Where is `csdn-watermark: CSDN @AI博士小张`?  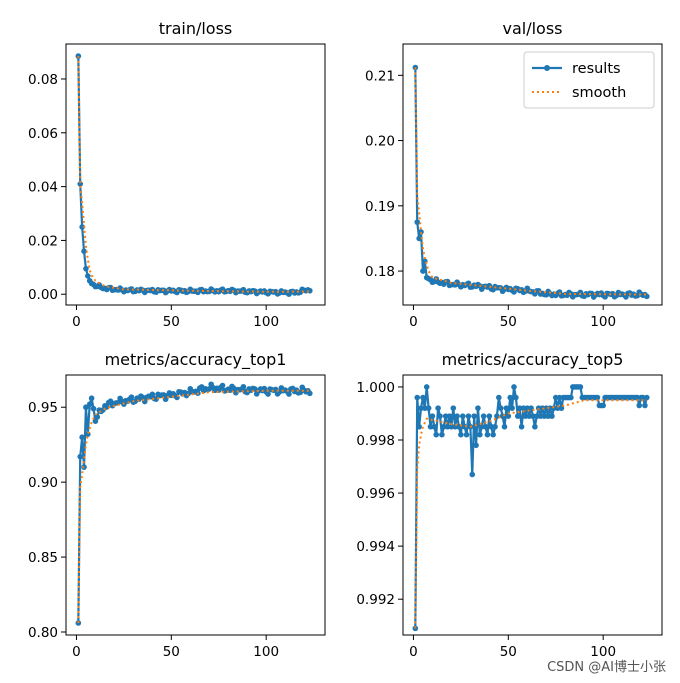 csdn-watermark: CSDN @AI博士小张 is located at coordinates (606, 667).